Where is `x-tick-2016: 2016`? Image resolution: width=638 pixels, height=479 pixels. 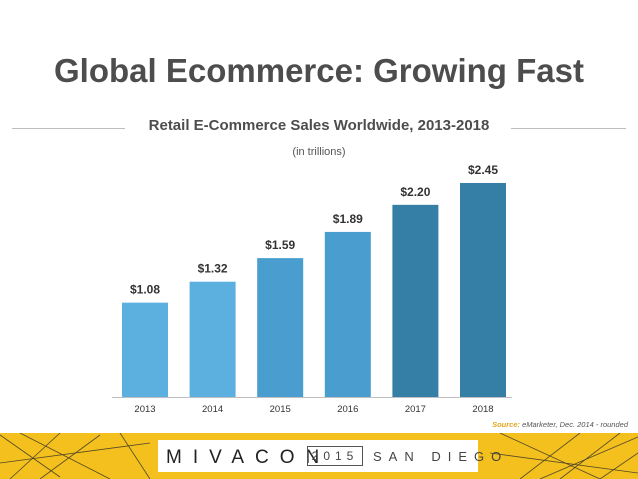 x-tick-2016: 2016 is located at coordinates (347, 409).